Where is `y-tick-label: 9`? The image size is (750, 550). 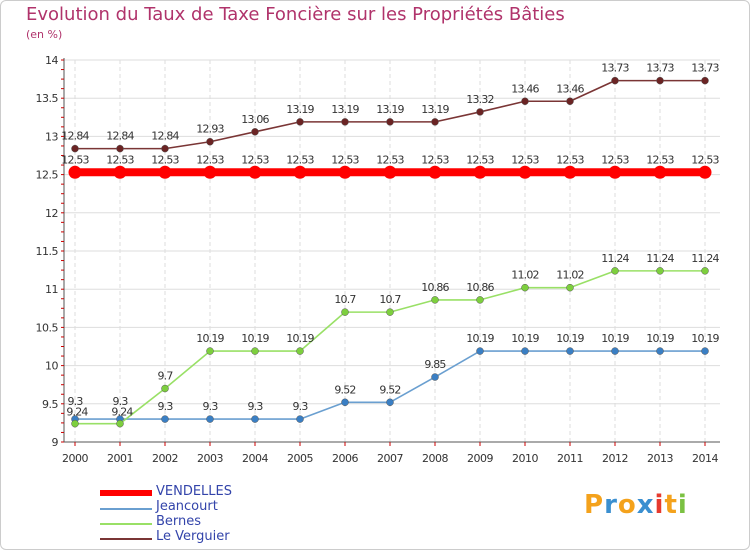
y-tick-label: 9 is located at coordinates (55, 442).